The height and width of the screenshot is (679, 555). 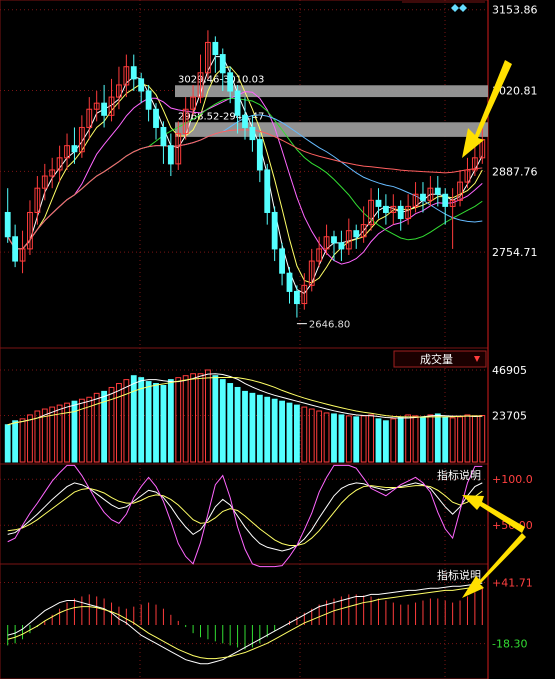 I want to click on osc2-line, so click(x=245, y=622).